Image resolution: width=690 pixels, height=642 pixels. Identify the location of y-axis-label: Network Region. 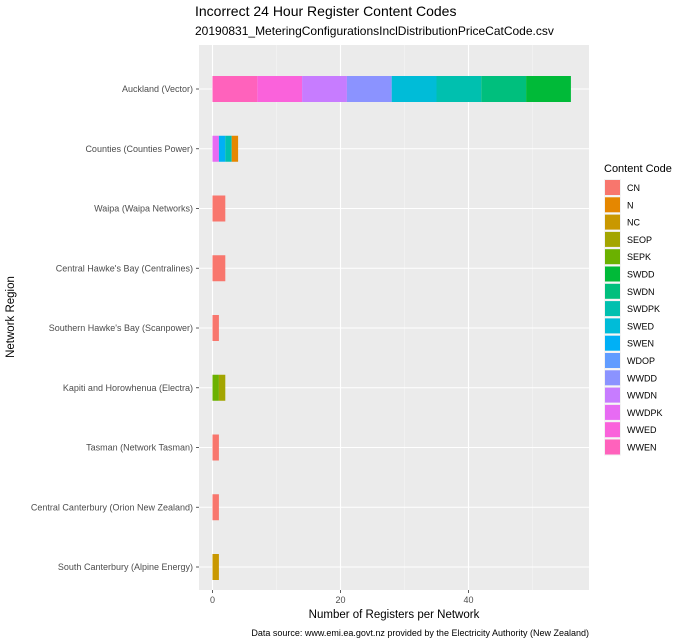
(11, 317).